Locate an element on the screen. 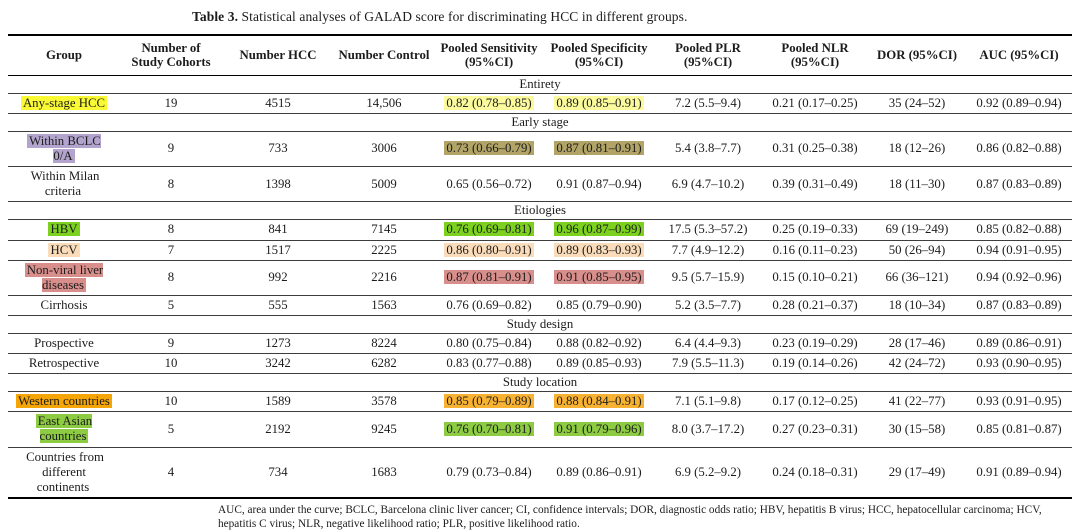 This screenshot has height=532, width=1080. value-highlight: 0.88 (0.84–0.91) is located at coordinates (599, 401).